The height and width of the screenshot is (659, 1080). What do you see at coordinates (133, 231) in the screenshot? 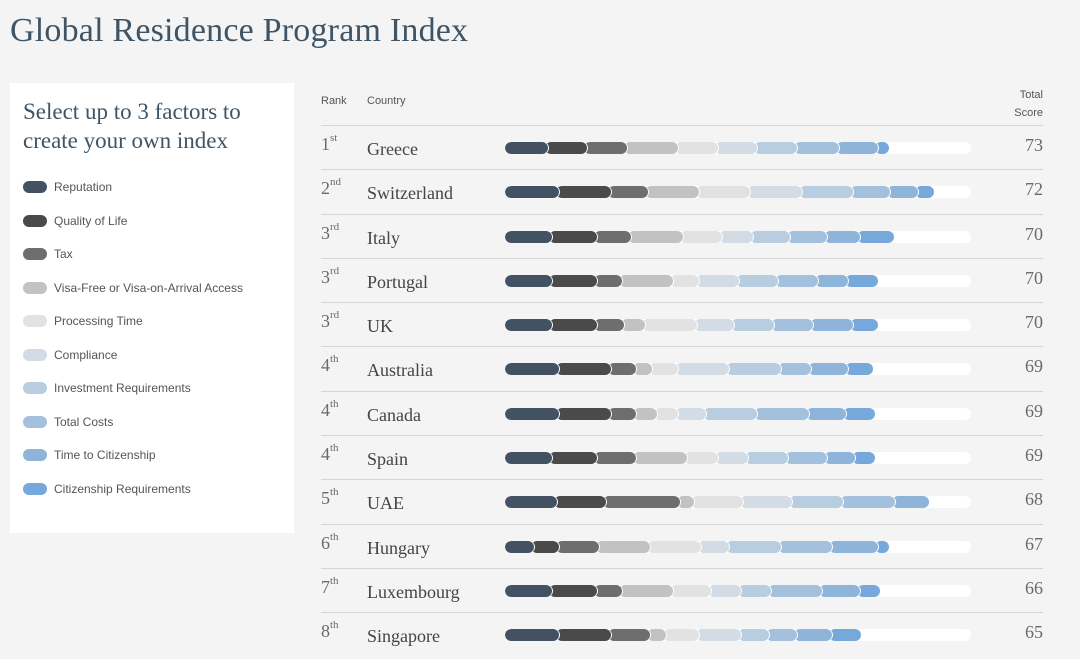
I see `factor-item: Quality of Life` at bounding box center [133, 231].